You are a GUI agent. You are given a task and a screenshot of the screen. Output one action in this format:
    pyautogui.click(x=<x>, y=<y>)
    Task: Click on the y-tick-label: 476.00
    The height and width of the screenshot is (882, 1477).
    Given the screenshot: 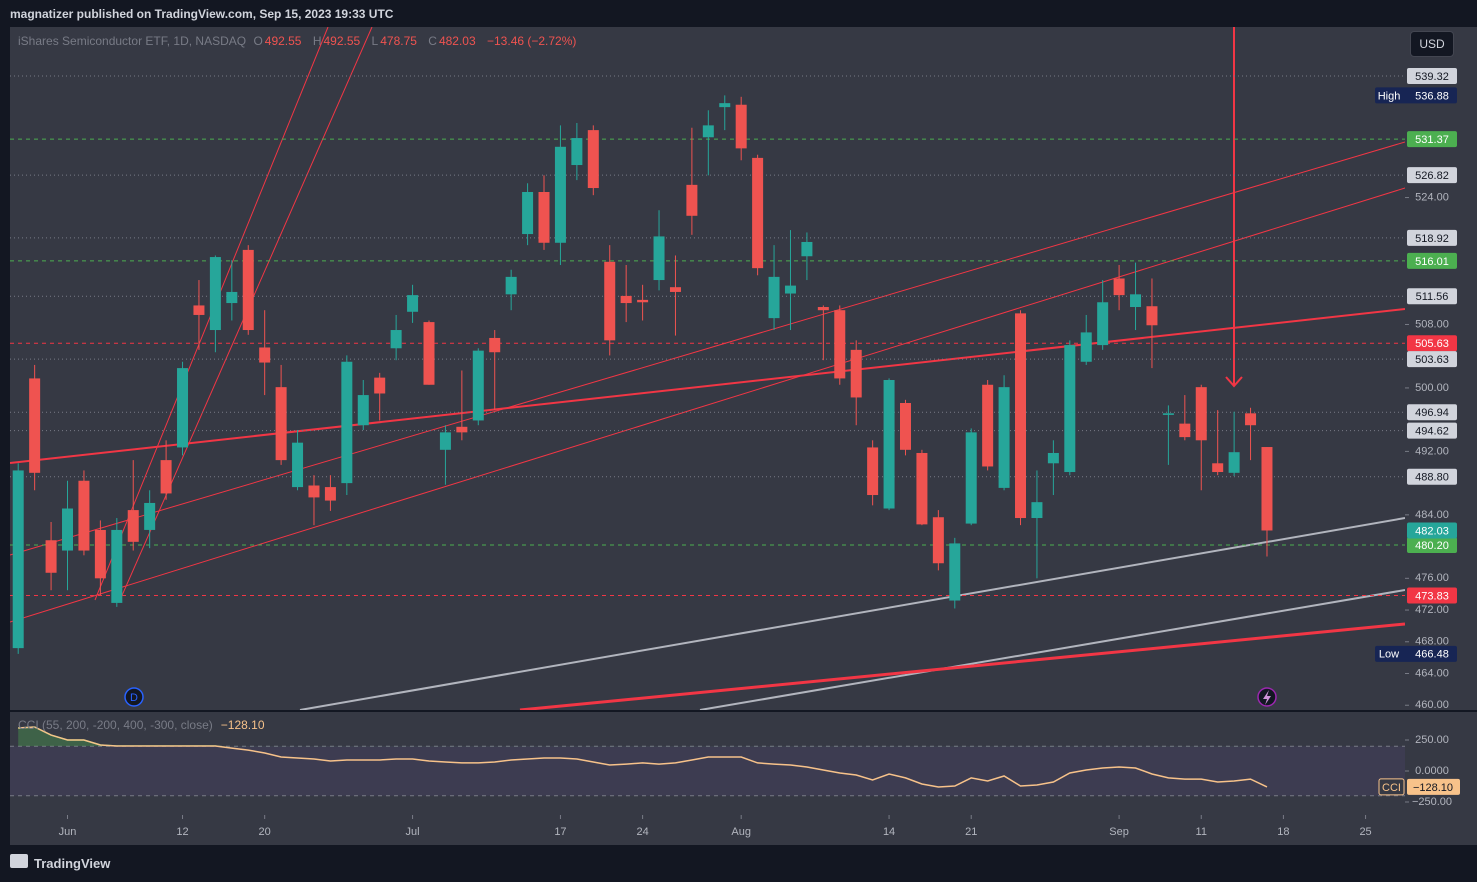 What is the action you would take?
    pyautogui.click(x=1432, y=578)
    